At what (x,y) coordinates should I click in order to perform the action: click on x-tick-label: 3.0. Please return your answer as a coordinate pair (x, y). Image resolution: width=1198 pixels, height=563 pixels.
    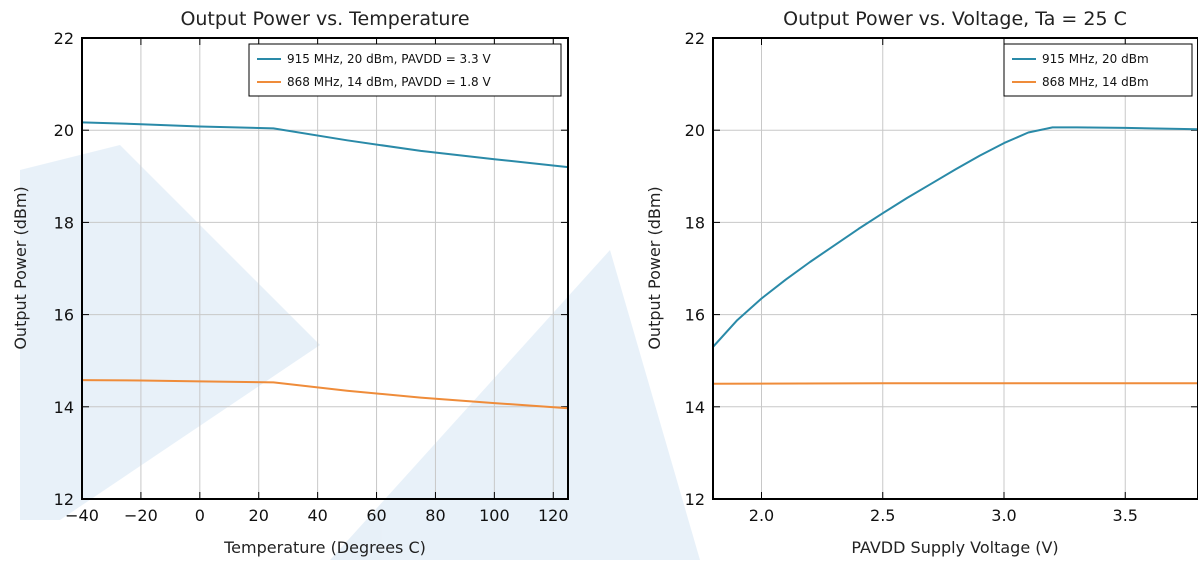
    Looking at the image, I should click on (1003, 515).